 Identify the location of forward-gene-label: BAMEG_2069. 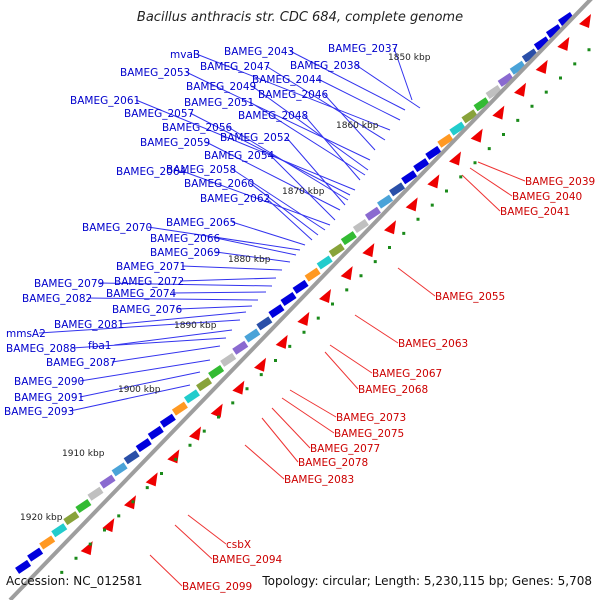
(185, 253).